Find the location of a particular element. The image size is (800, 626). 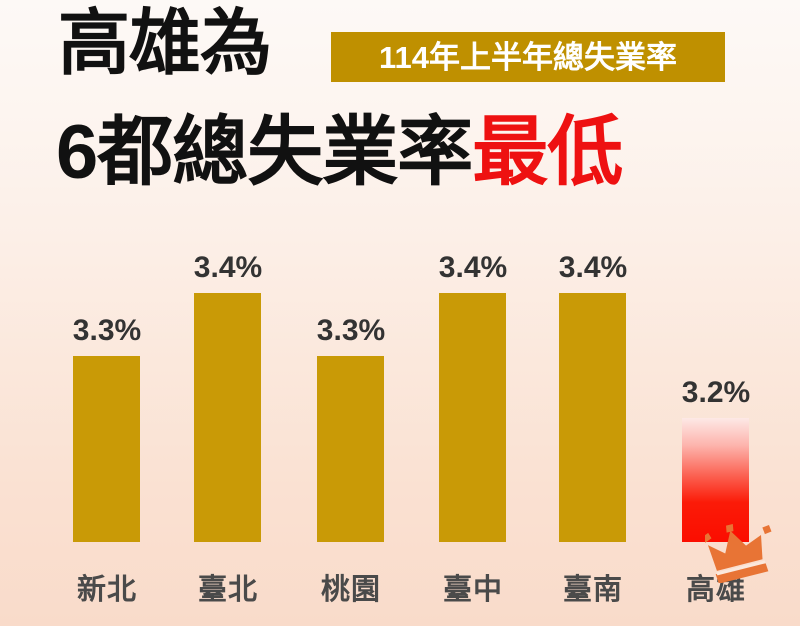

crown-icon is located at coordinates (739, 553).